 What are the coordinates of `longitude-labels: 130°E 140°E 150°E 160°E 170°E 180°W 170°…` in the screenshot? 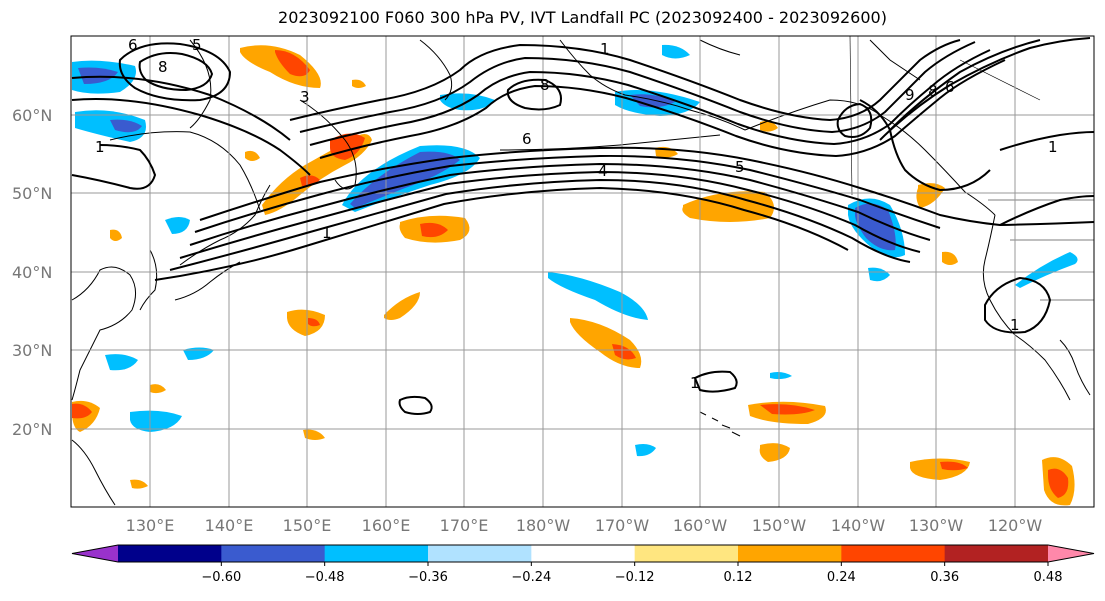 It's located at (584, 525).